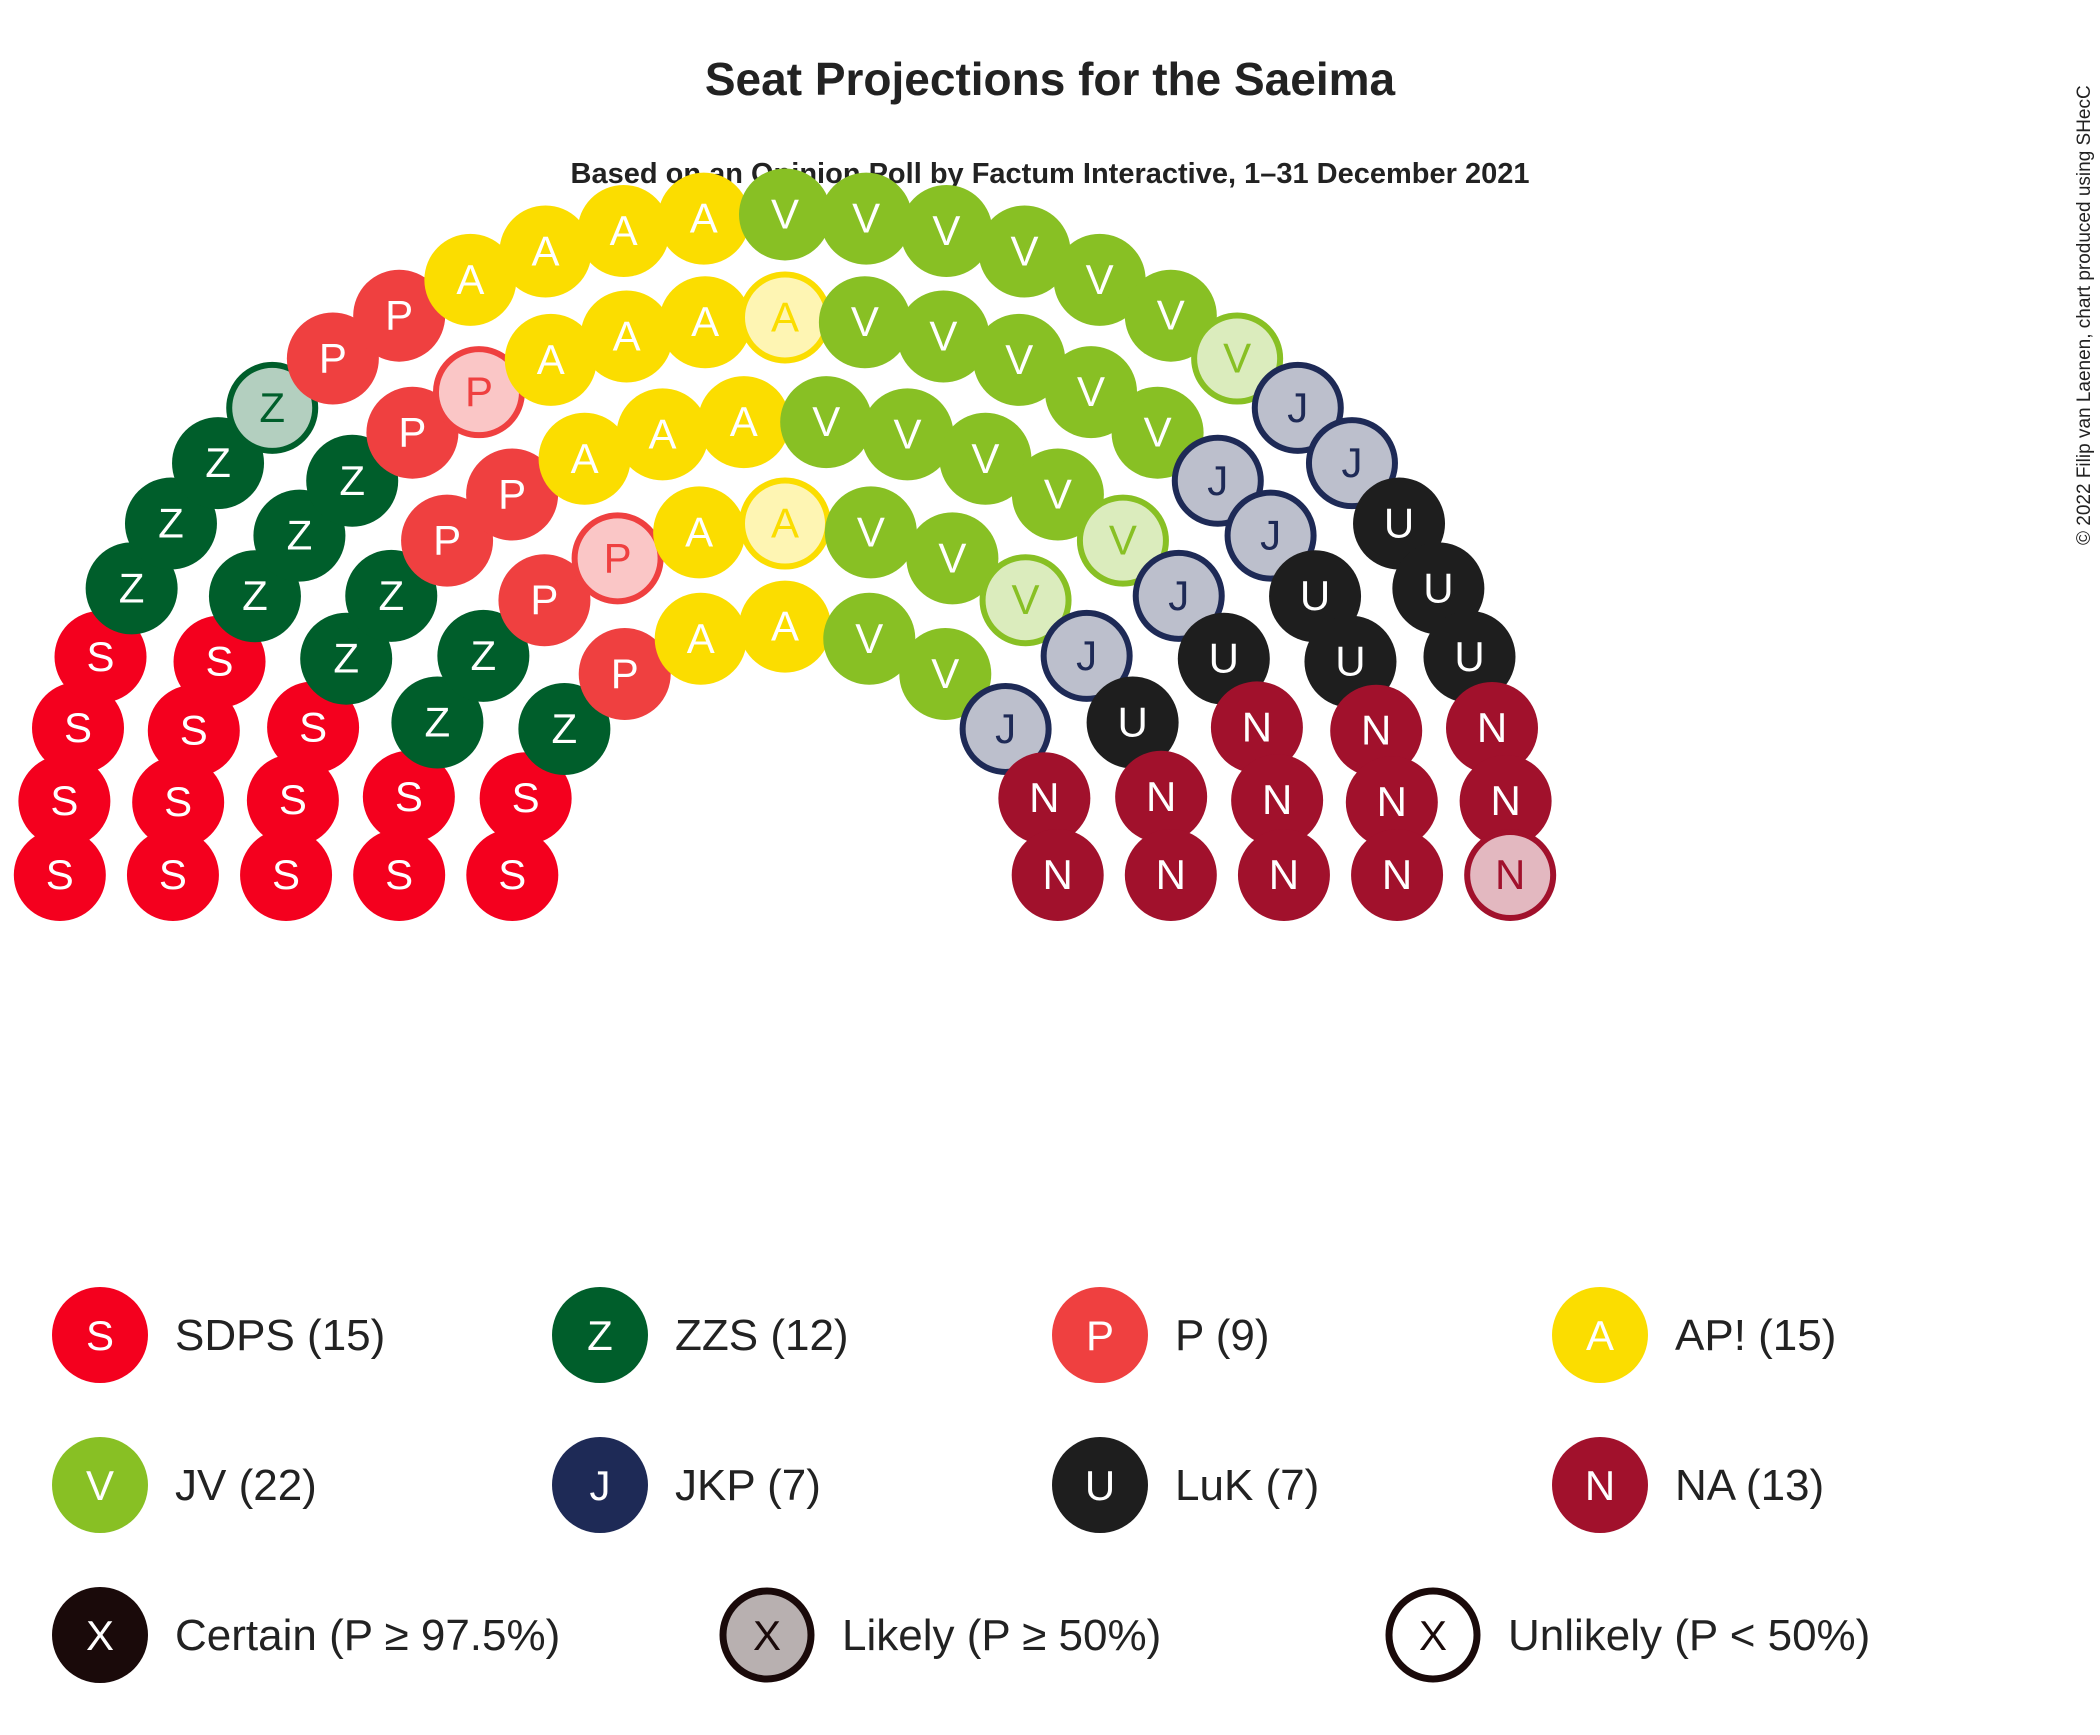 Image resolution: width=2100 pixels, height=1735 pixels. I want to click on legend-swatch-letter: S, so click(100, 1335).